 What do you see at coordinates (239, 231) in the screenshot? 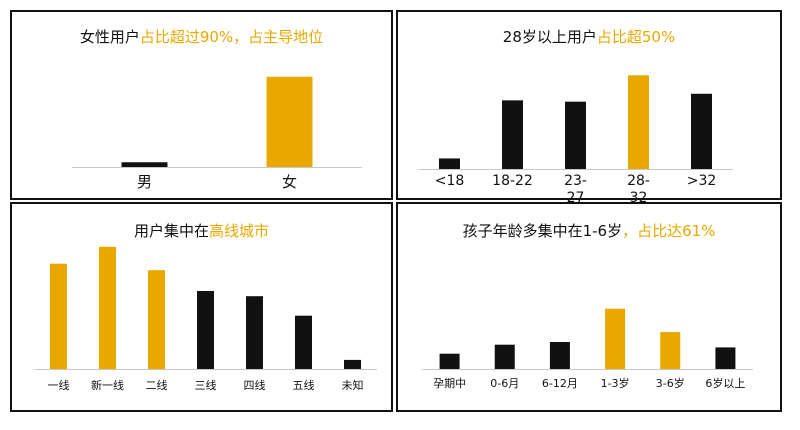
I see `title-highlight: 高线城市` at bounding box center [239, 231].